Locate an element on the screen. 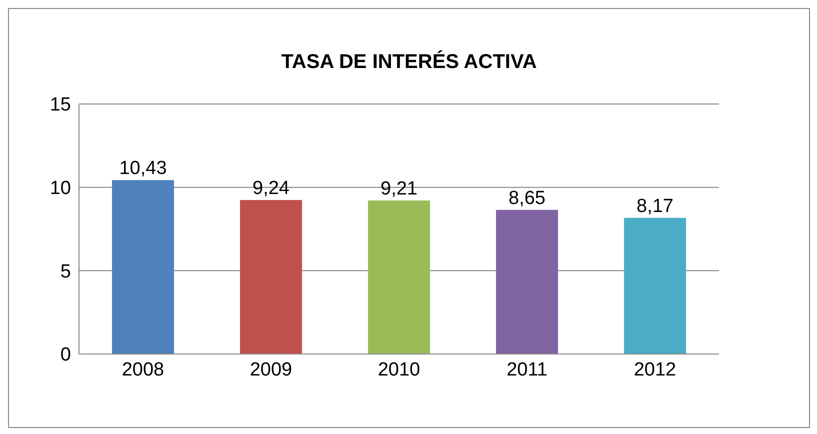 This screenshot has width=817, height=434. x-tick-label: 2012 is located at coordinates (655, 369).